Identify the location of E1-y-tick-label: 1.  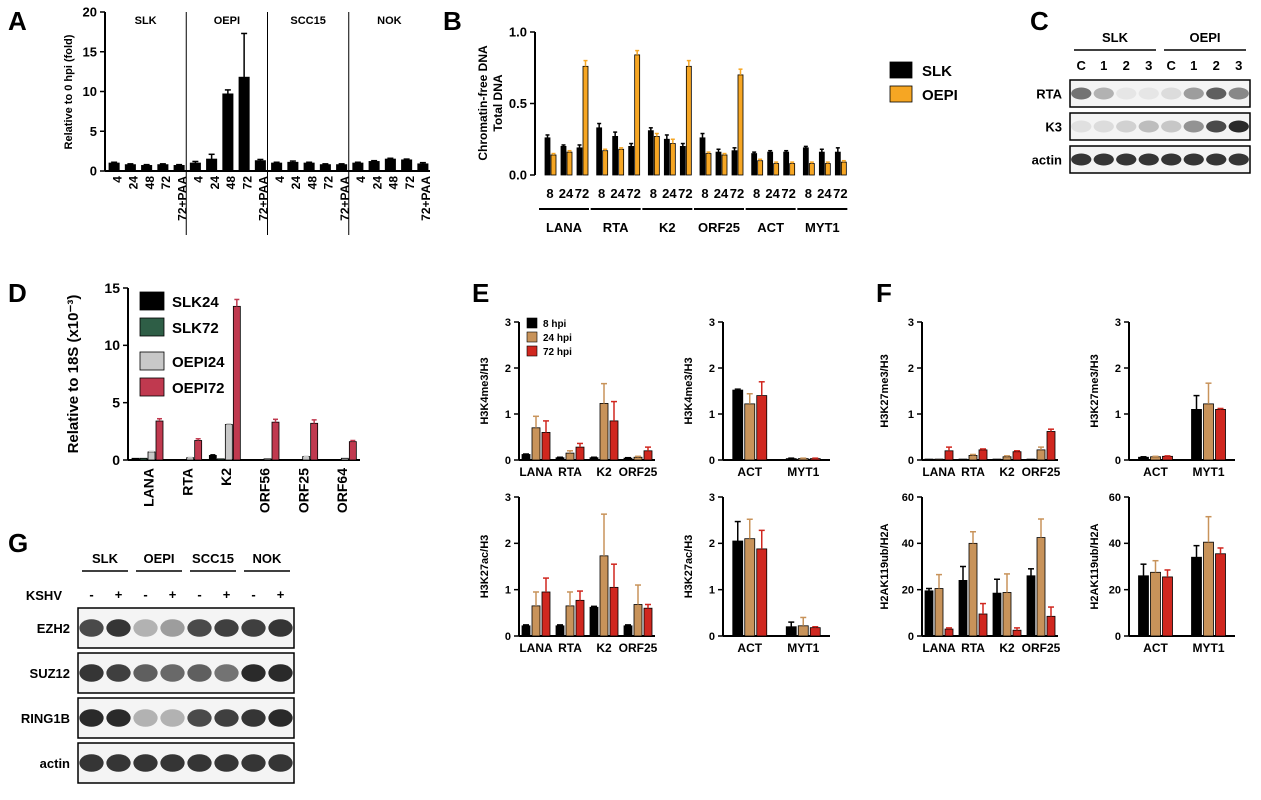
(508, 415).